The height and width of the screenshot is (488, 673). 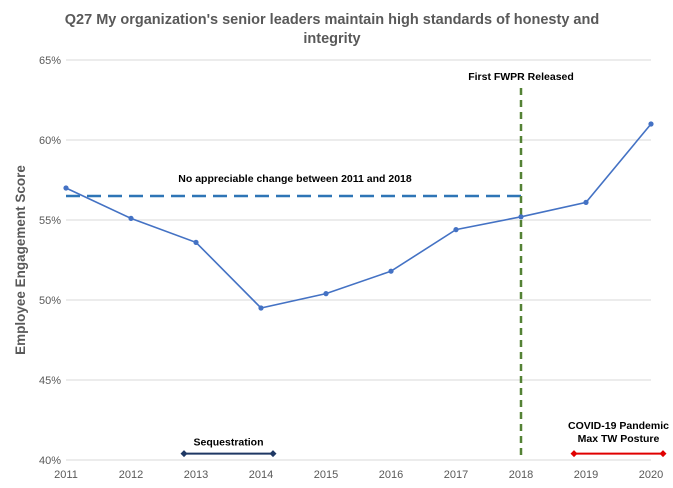 I want to click on y-tick-labels: 40% 45% 50% 55% 60% 65%, so click(x=50, y=261).